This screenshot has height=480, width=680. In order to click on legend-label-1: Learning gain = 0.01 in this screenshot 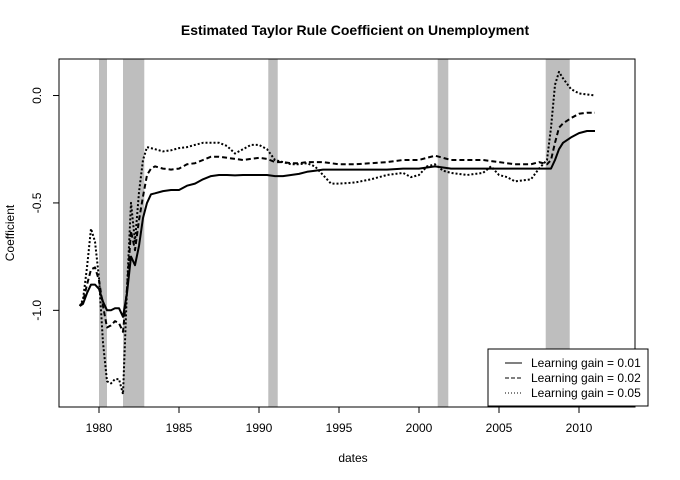, I will do `click(586, 363)`.